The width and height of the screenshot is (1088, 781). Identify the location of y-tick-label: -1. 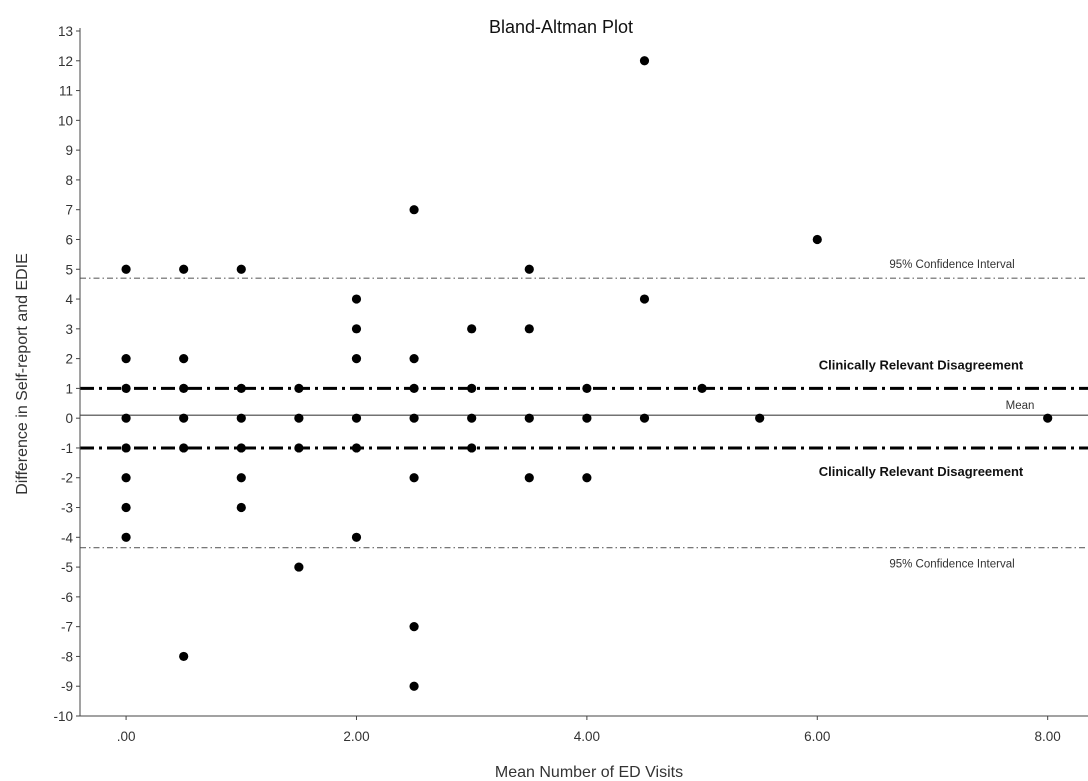
(67, 448).